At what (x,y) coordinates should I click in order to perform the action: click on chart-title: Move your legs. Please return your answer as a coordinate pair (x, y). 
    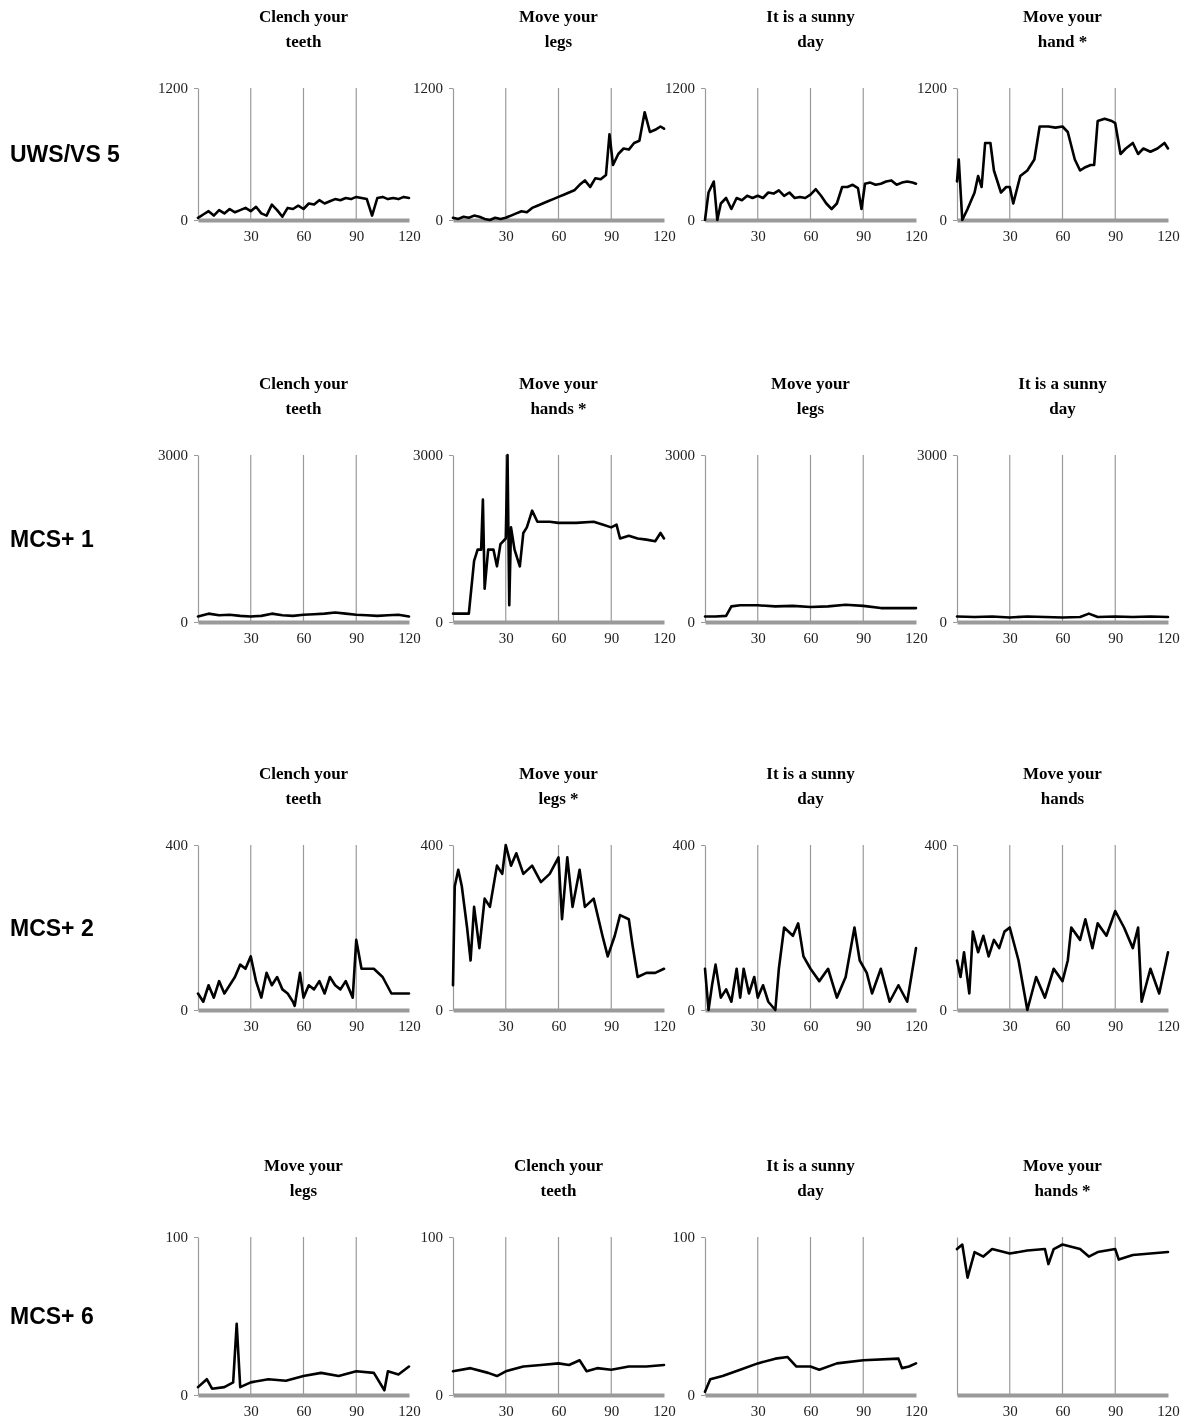
    Looking at the image, I should click on (304, 1178).